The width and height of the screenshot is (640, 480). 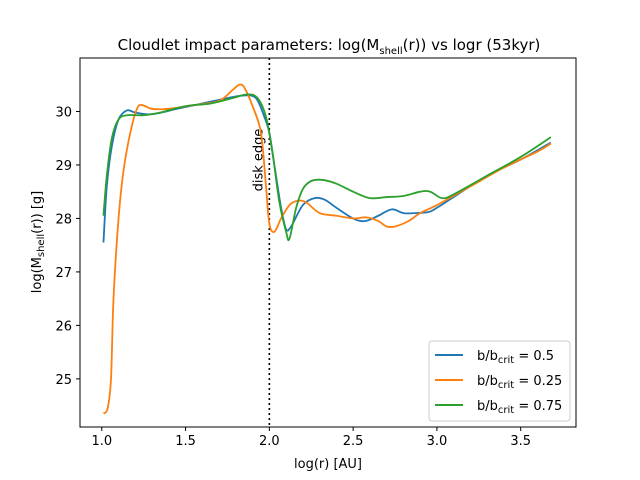 What do you see at coordinates (63, 166) in the screenshot?
I see `y-tick-label: 29` at bounding box center [63, 166].